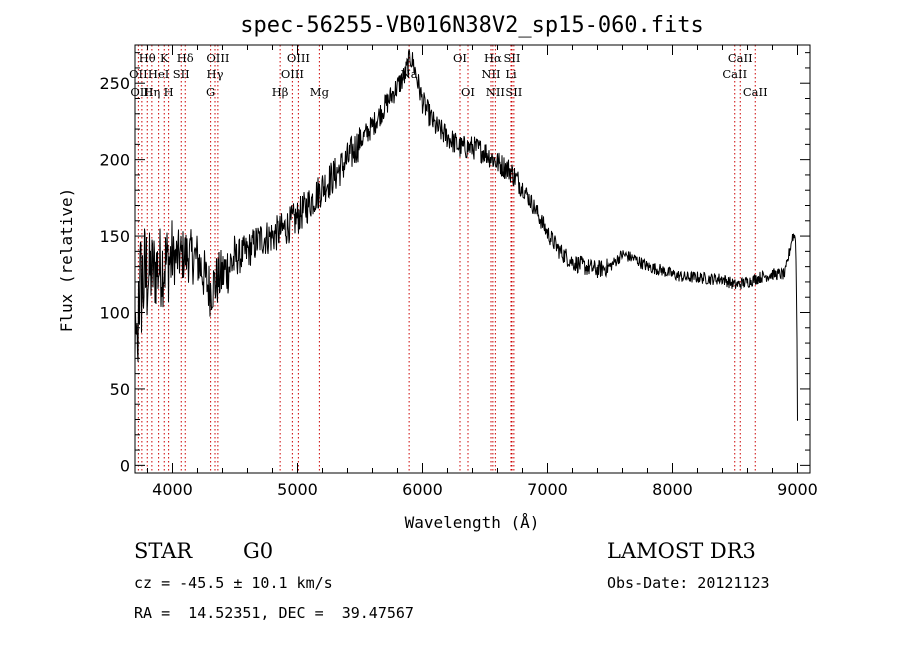 The image size is (900, 649). Describe the element at coordinates (114, 160) in the screenshot. I see `y-tick-label: 200` at that location.